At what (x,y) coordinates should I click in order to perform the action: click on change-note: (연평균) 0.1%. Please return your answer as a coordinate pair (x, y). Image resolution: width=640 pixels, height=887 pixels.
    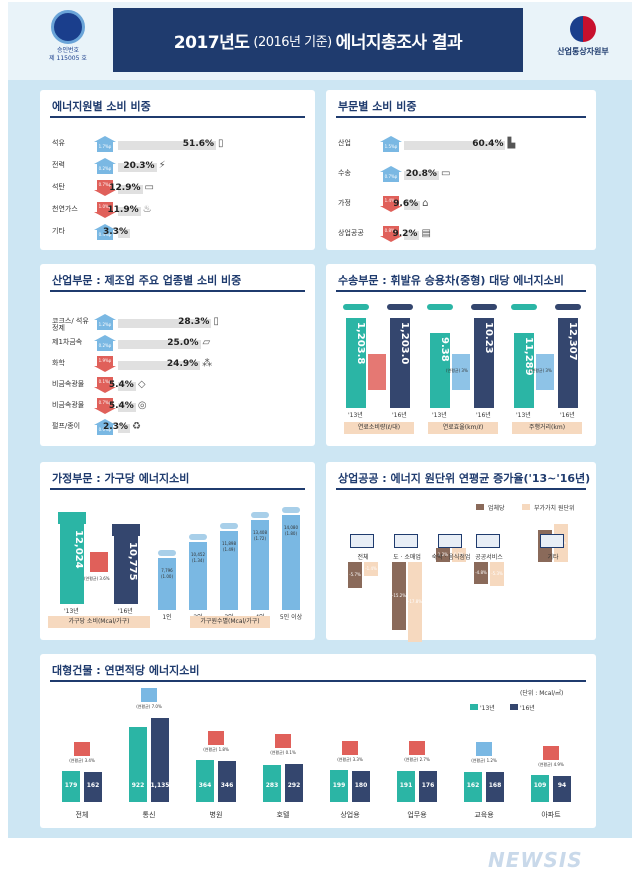
    Looking at the image, I should click on (283, 753).